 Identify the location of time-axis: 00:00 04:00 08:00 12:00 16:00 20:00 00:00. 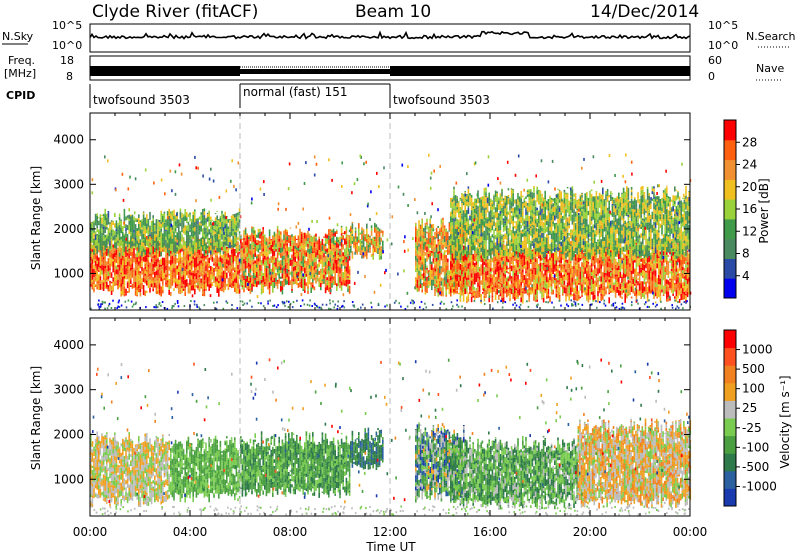
(390, 532).